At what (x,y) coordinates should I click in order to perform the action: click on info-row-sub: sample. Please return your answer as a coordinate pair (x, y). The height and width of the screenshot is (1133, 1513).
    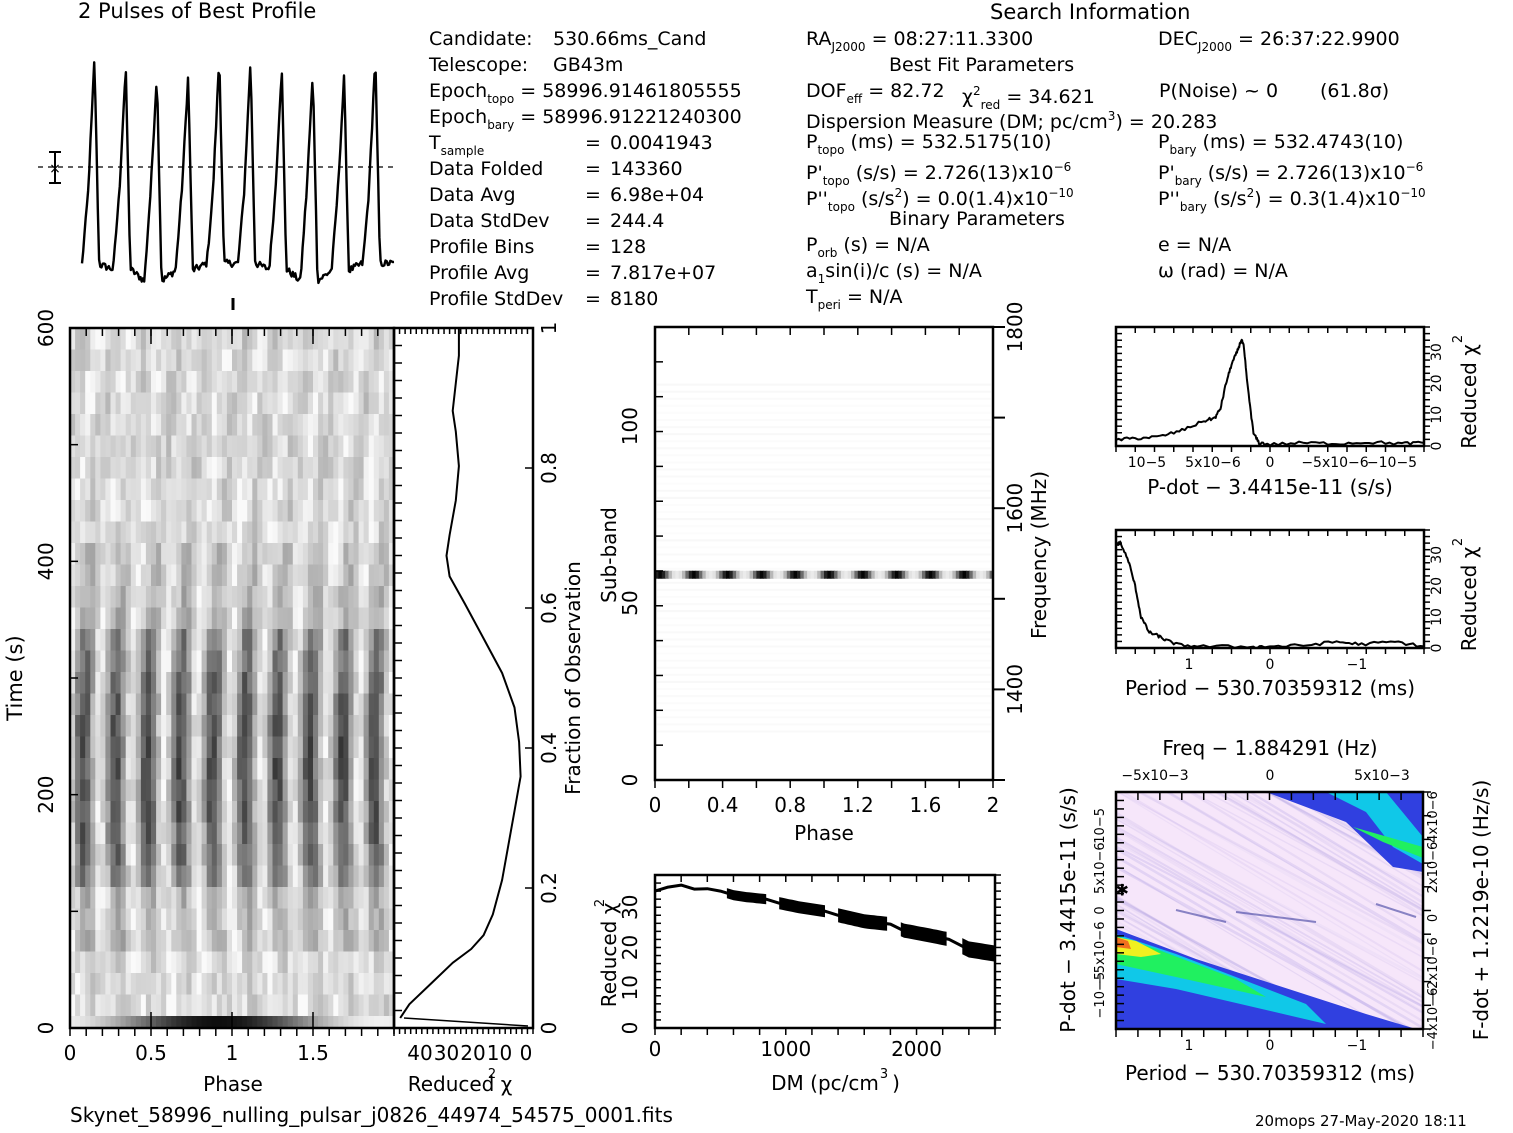
    Looking at the image, I should click on (462, 151).